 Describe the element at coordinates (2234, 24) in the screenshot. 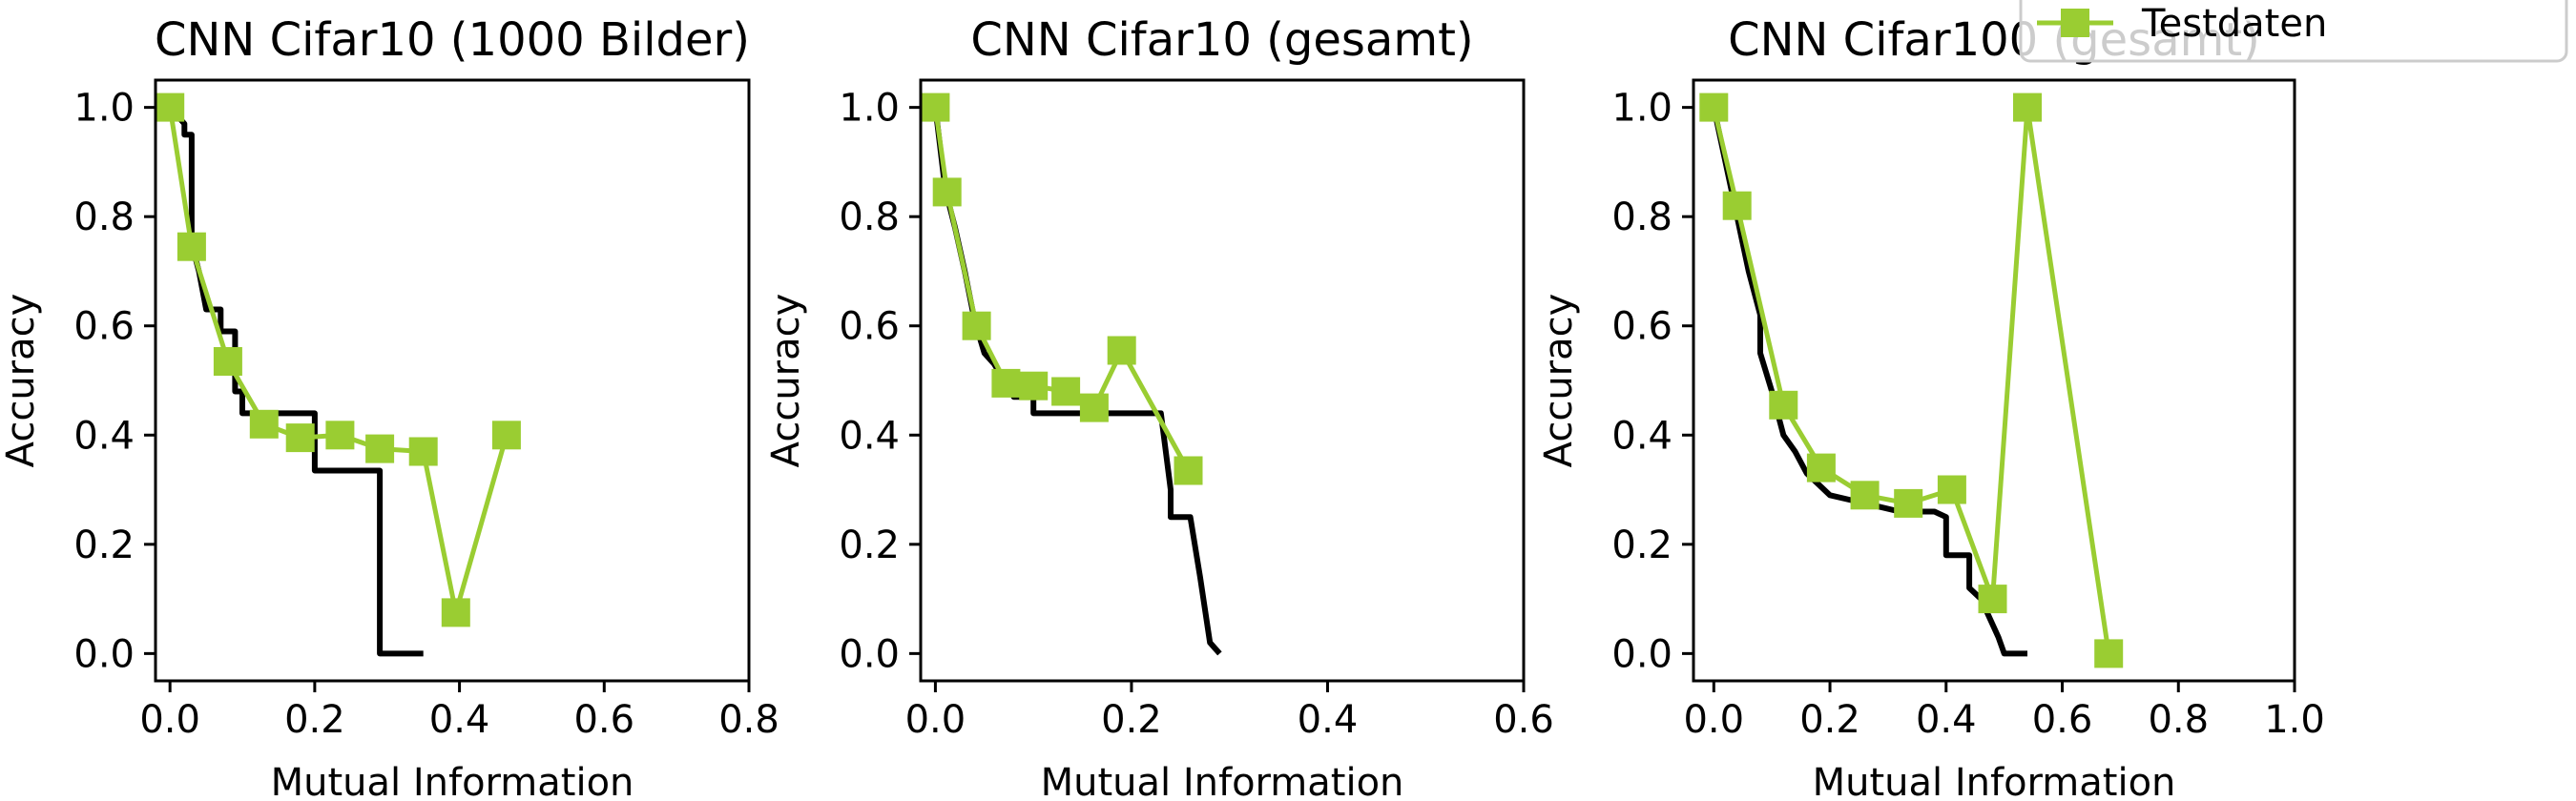

I see `legend-label-testdaten: Testdaten` at that location.